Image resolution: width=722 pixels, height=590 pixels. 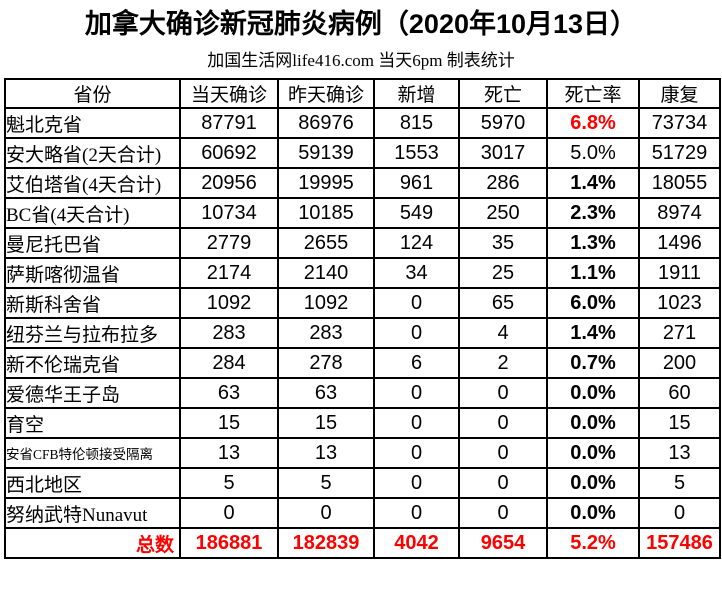 I want to click on new-cases-cell: 124, so click(x=416, y=243).